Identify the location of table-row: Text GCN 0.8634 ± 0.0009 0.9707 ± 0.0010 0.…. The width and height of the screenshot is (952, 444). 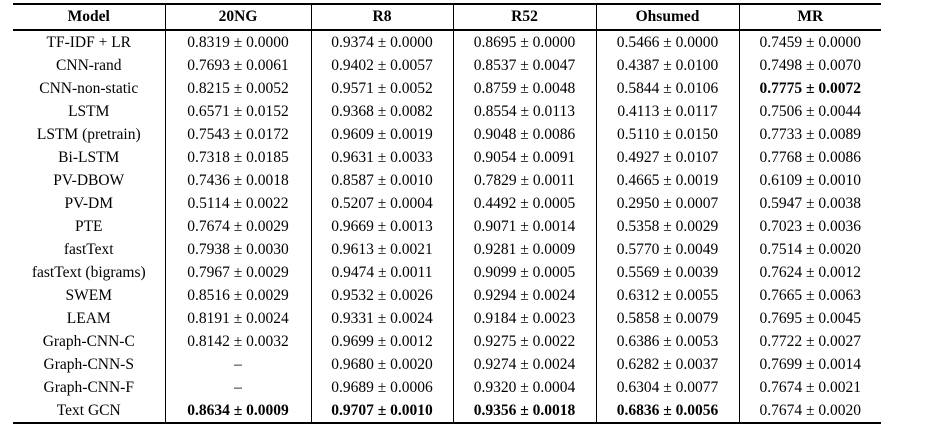
(447, 411).